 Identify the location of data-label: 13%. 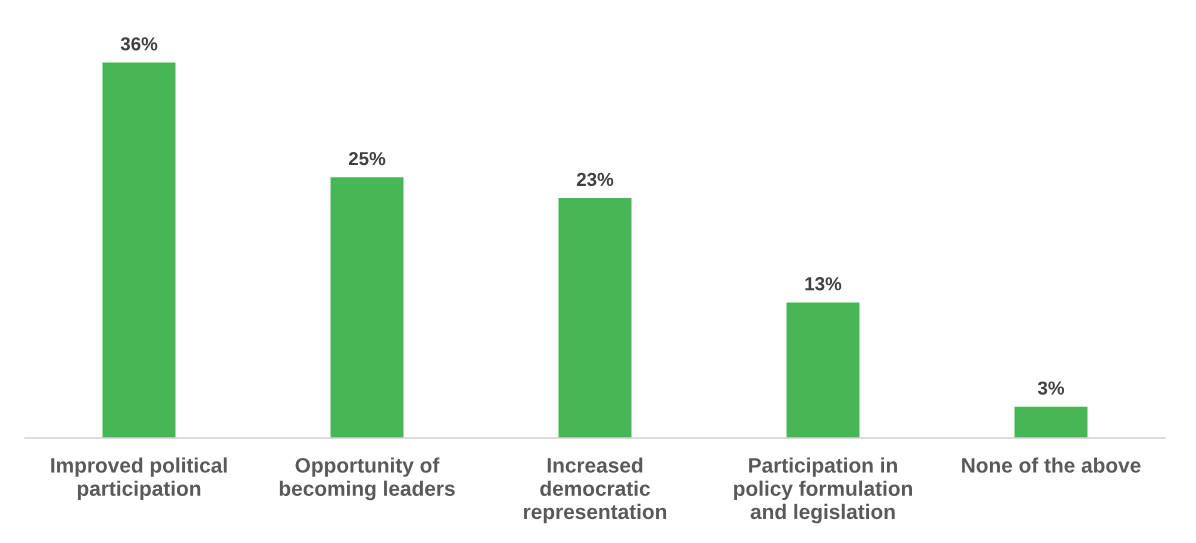
(823, 284).